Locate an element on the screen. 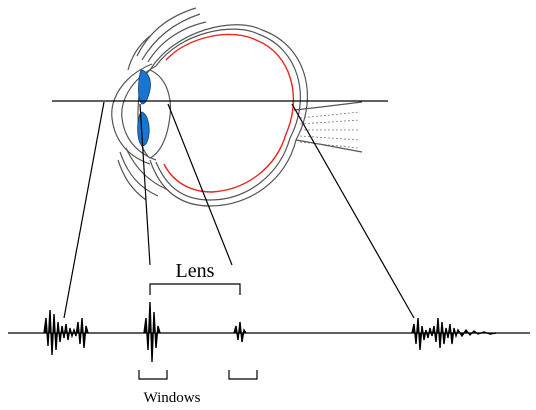 The width and height of the screenshot is (536, 410). leader-lens-front is located at coordinates (145, 184).